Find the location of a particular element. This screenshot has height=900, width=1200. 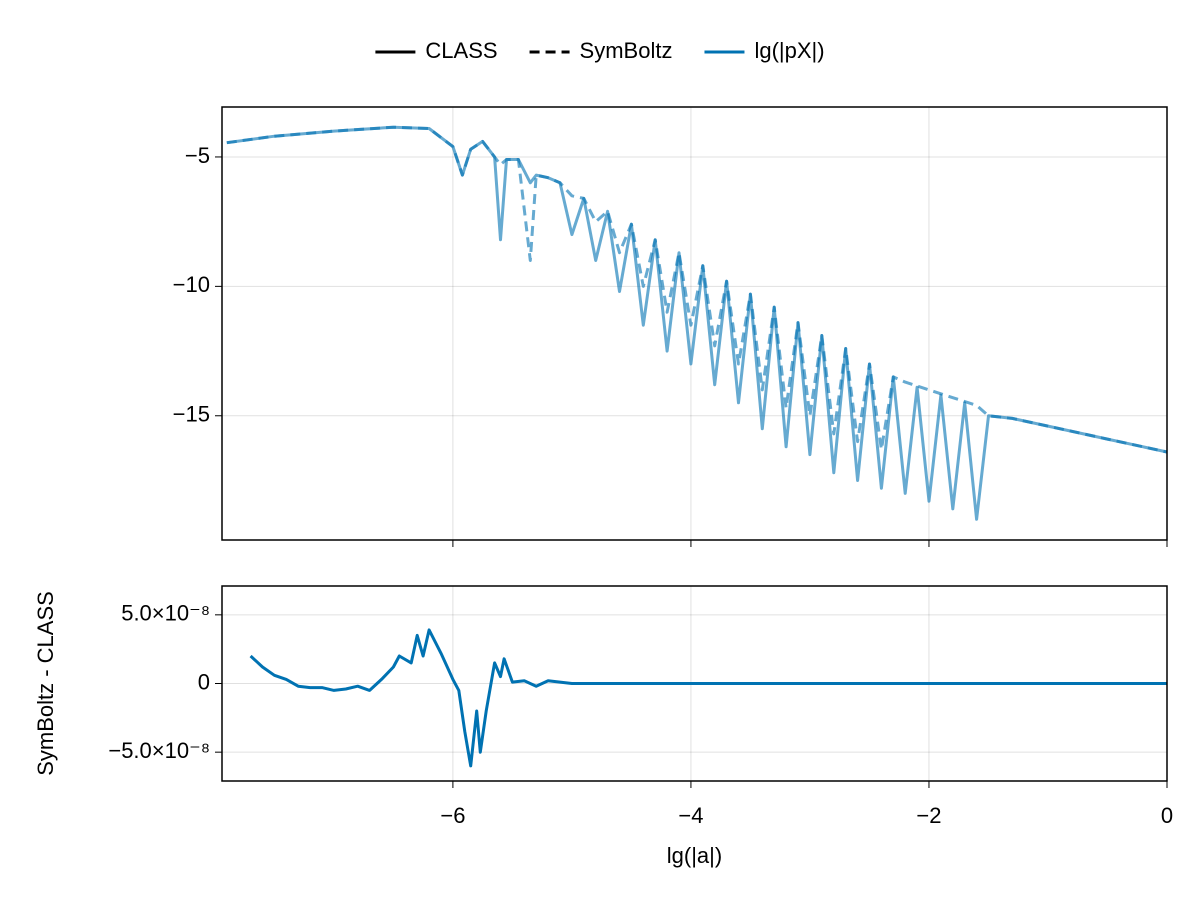

y-tick-label: 5.0×10⁻⁸ is located at coordinates (165, 613).